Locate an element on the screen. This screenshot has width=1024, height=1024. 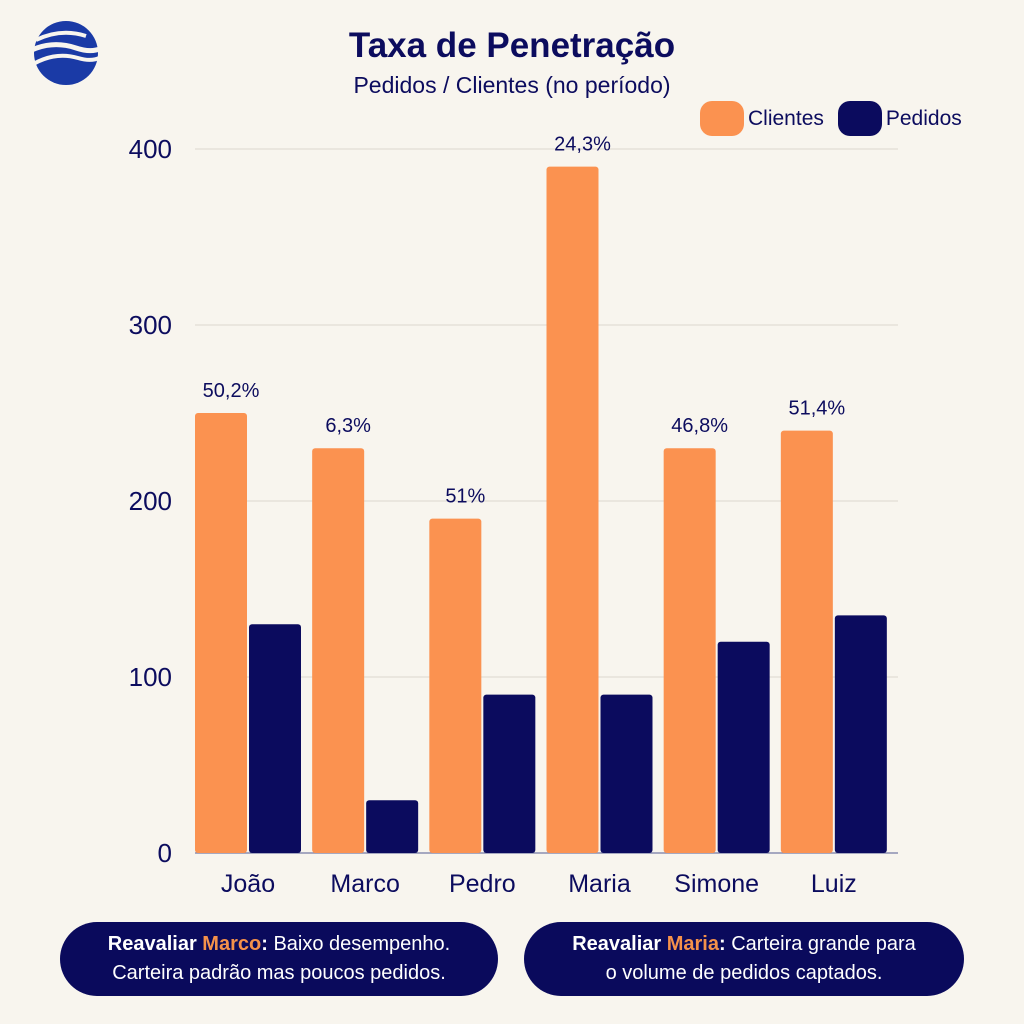
note-maria-line1: Reavaliar Maria: Carteira grande para is located at coordinates (744, 944).